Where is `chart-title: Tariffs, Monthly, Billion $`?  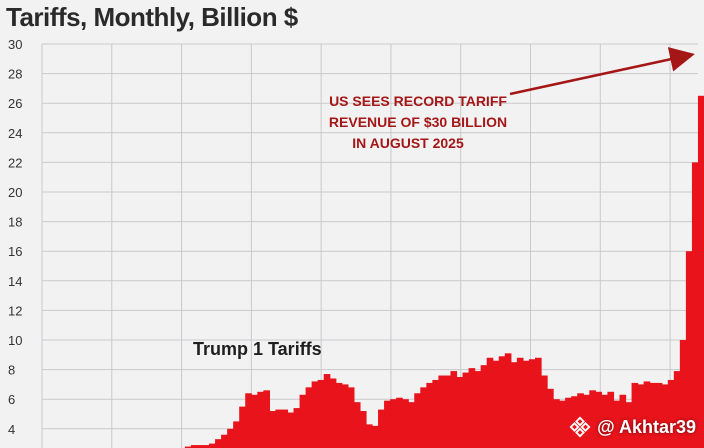
chart-title: Tariffs, Monthly, Billion $ is located at coordinates (152, 17).